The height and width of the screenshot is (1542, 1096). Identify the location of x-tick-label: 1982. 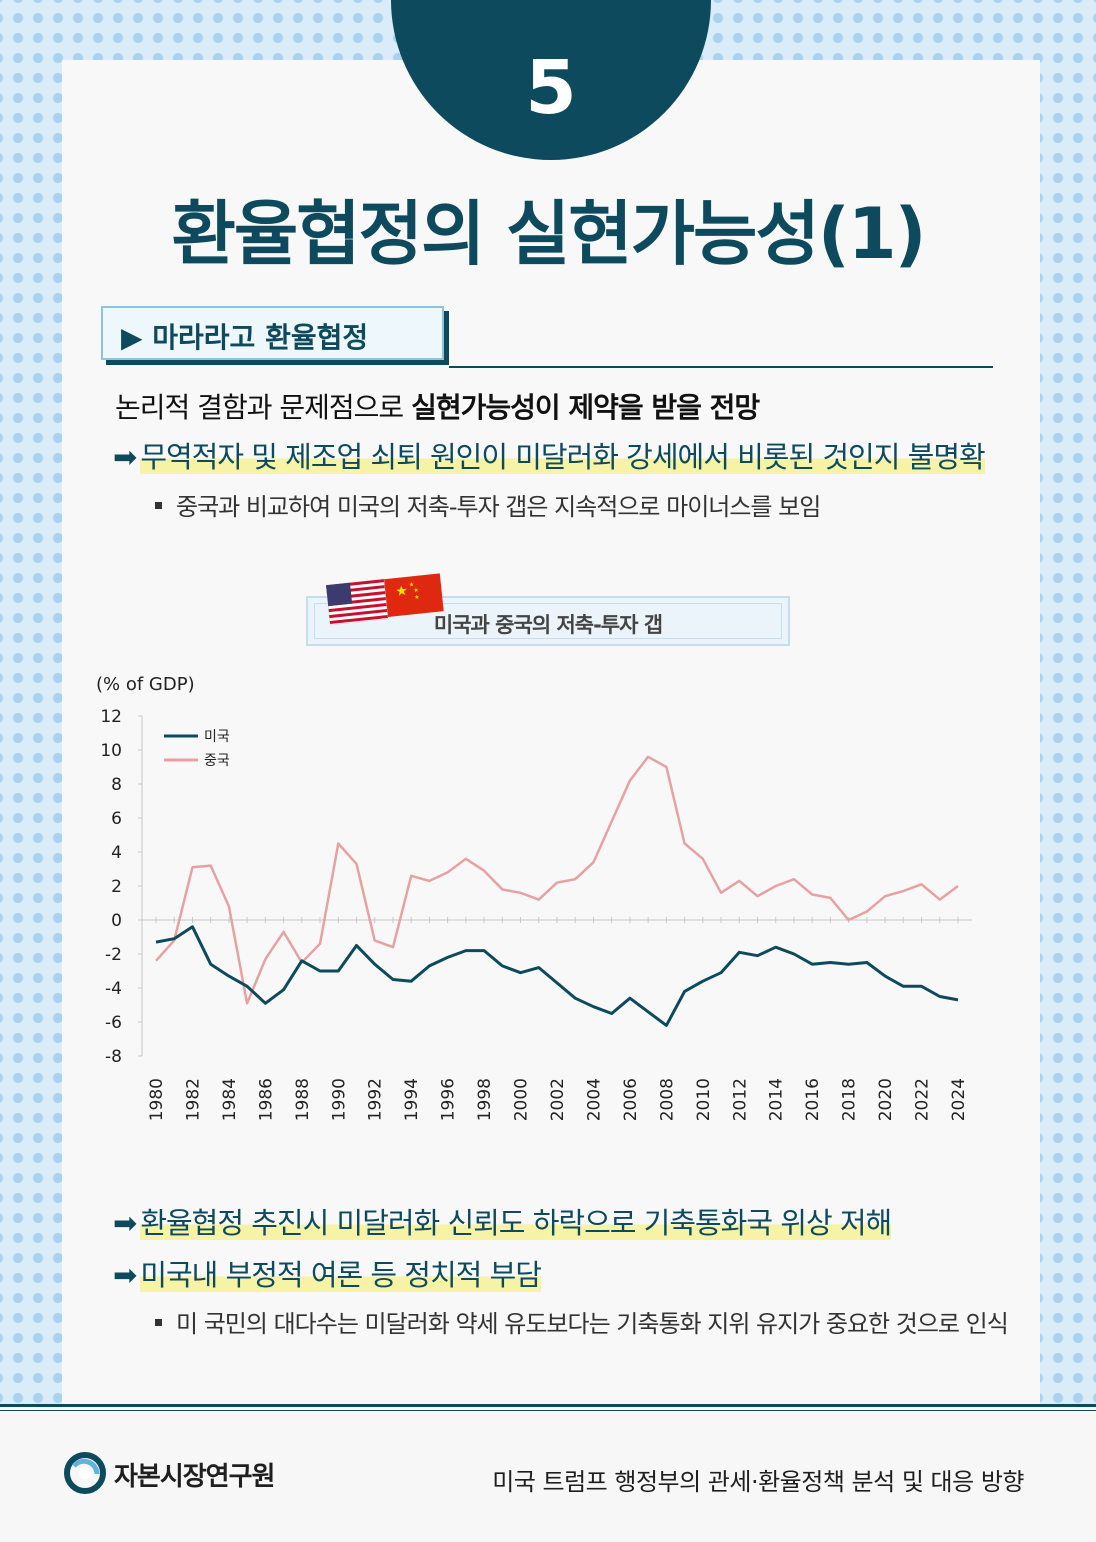
(193, 1099).